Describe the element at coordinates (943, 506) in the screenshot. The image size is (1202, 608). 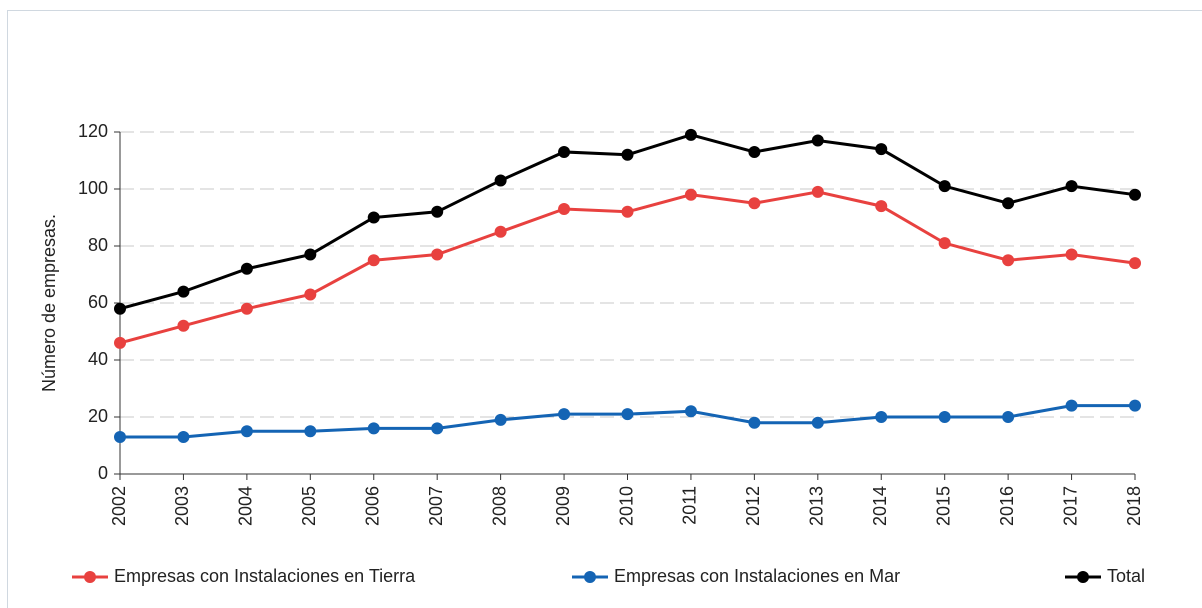
I see `x-tick-label: 2015` at that location.